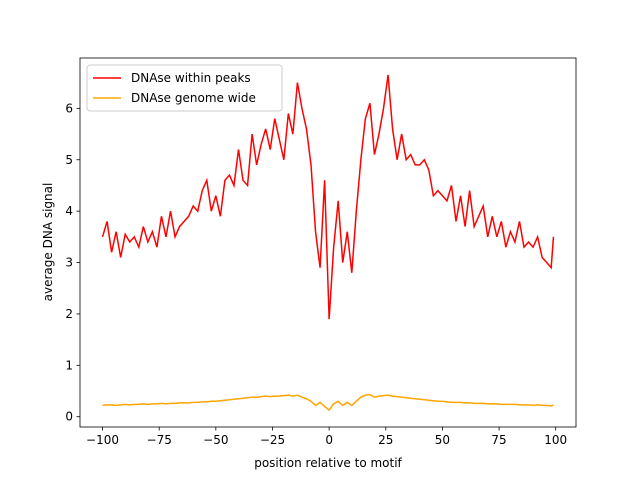  I want to click on x-tick-label: 75, so click(498, 440).